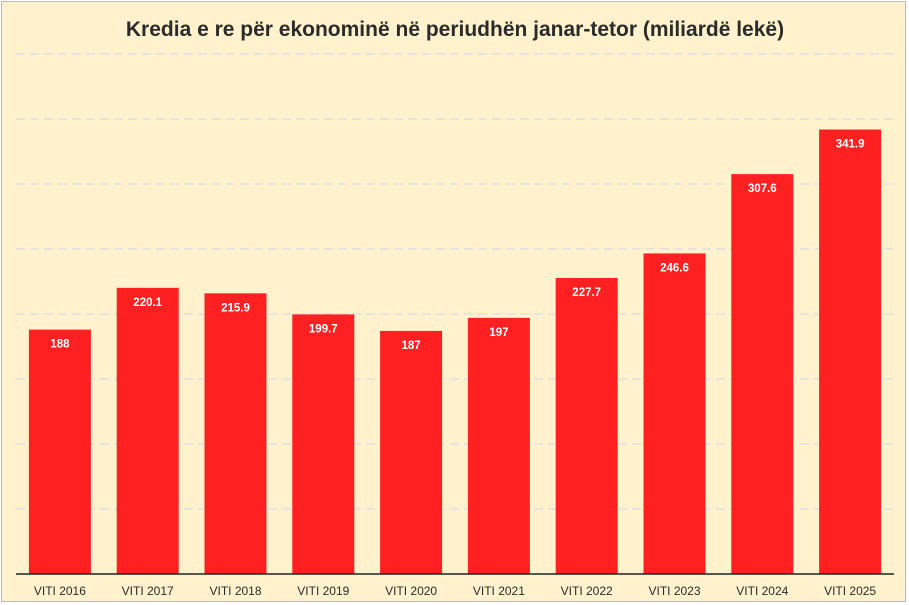  I want to click on category-label-3: VITI 2019, so click(323, 591).